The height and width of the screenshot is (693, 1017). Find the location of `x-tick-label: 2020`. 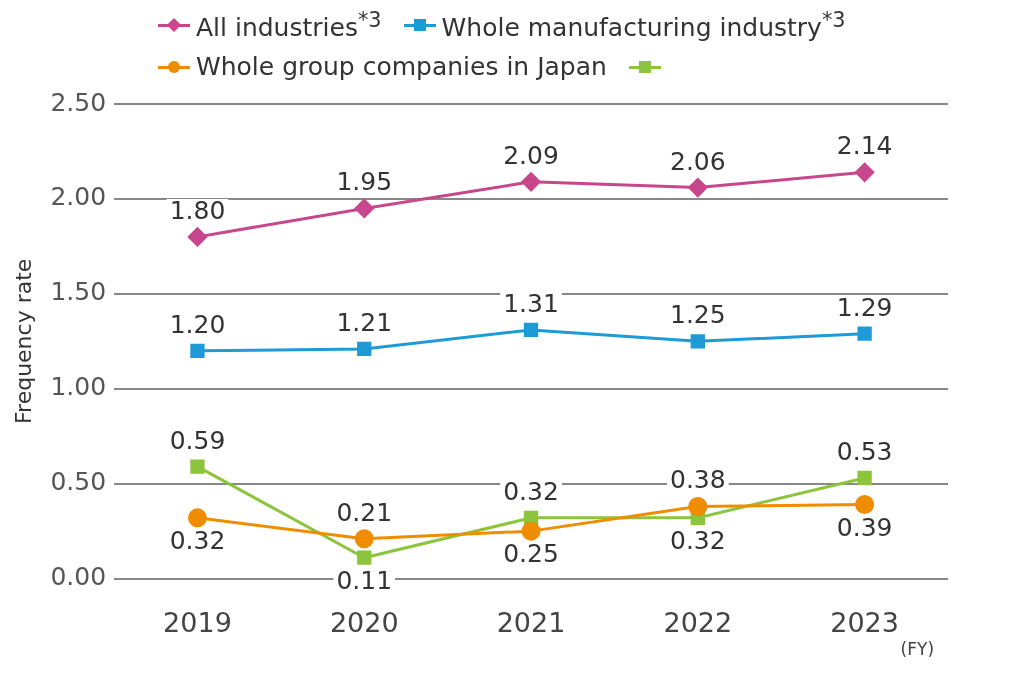

x-tick-label: 2020 is located at coordinates (364, 623).